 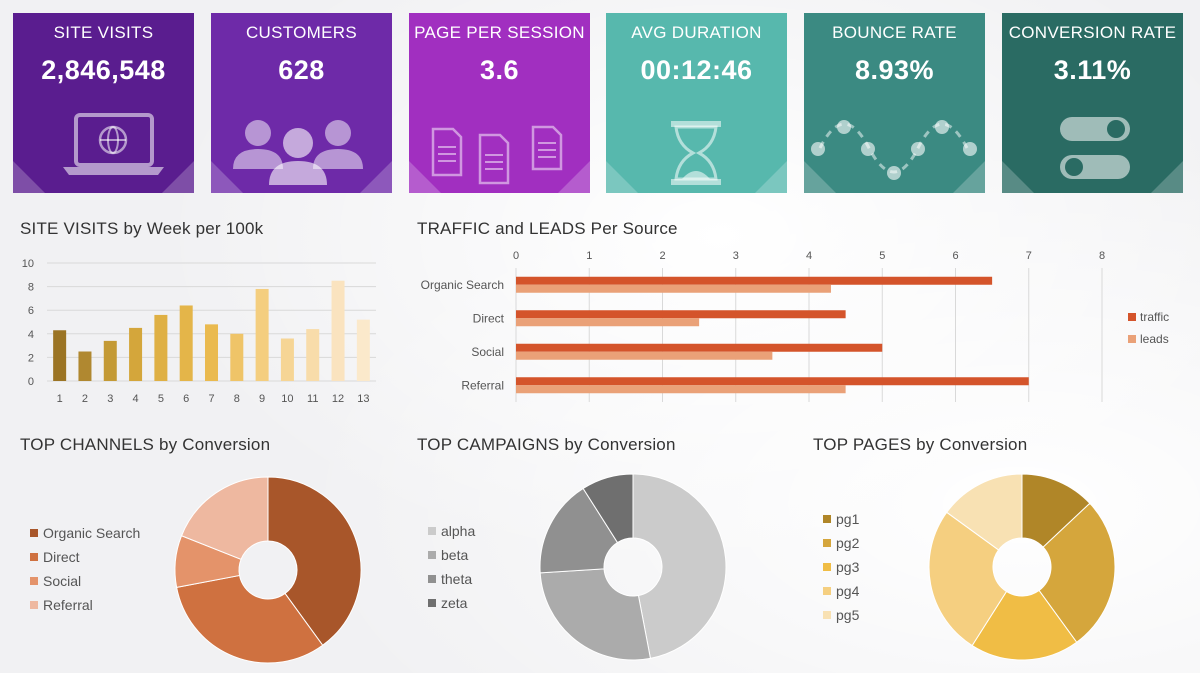 What do you see at coordinates (301, 103) in the screenshot?
I see `kpi-tile-customers: CUSTOMERS 628` at bounding box center [301, 103].